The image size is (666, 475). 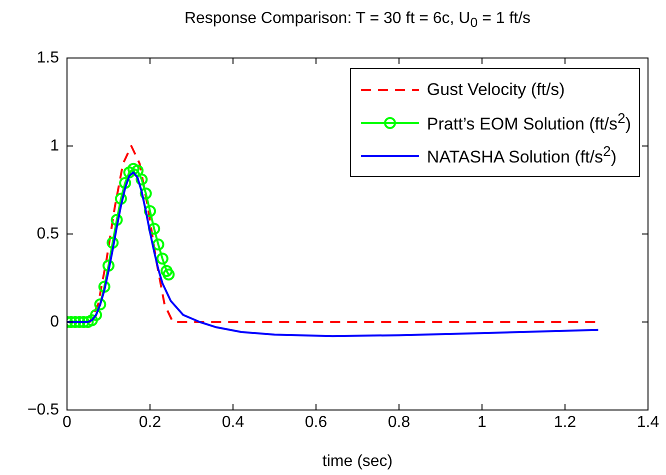 What do you see at coordinates (399, 423) in the screenshot?
I see `x-tick-label: 0.8` at bounding box center [399, 423].